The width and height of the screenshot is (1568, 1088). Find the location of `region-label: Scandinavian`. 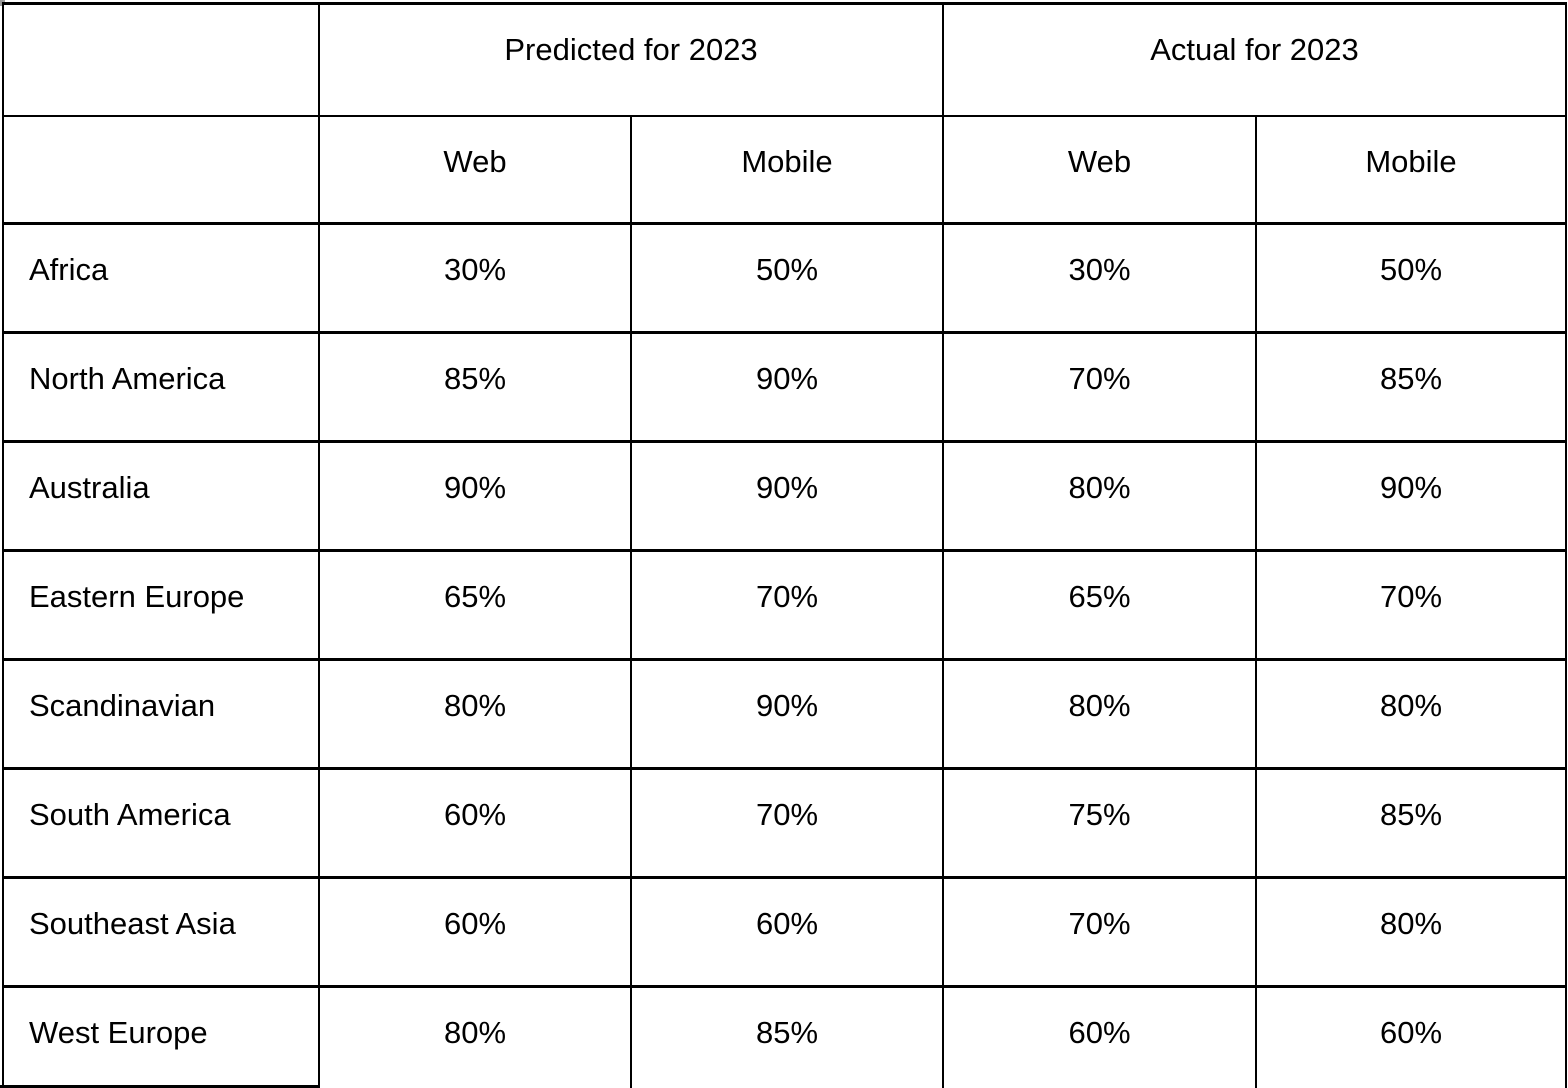

region-label: Scandinavian is located at coordinates (161, 714).